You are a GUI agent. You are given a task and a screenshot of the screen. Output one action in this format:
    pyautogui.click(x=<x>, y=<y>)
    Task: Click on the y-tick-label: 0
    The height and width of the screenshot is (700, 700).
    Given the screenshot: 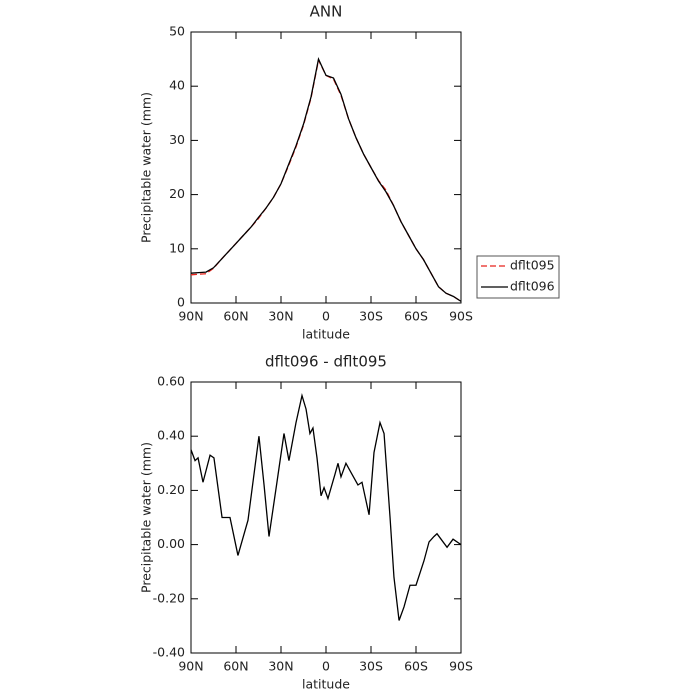 What is the action you would take?
    pyautogui.click(x=181, y=302)
    